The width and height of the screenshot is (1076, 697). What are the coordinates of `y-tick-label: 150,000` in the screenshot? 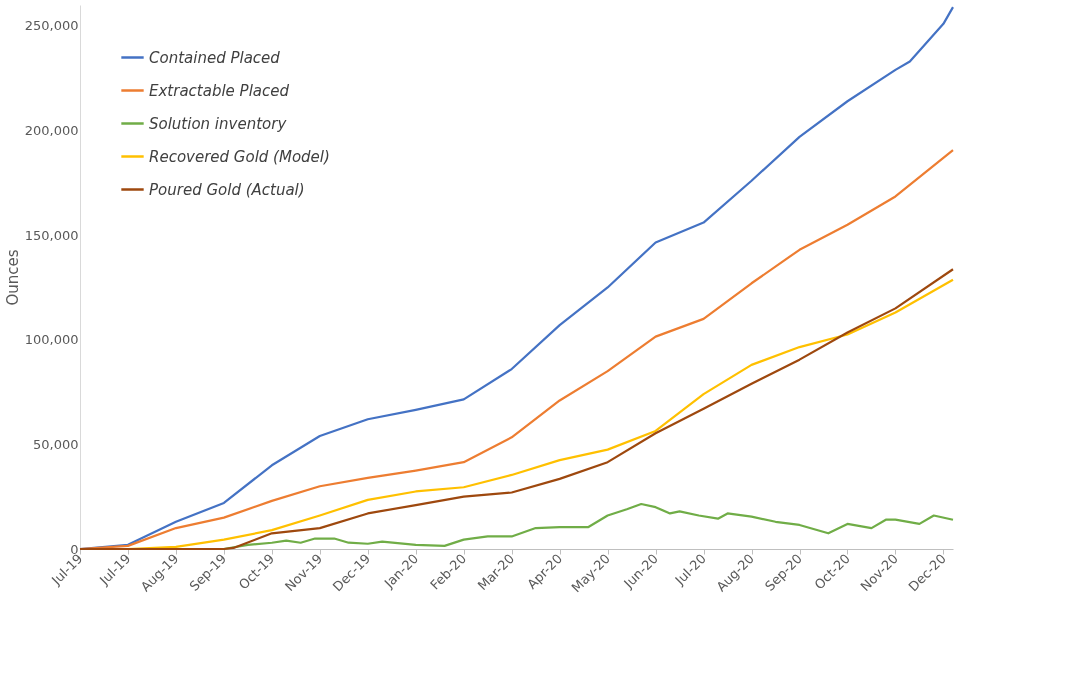 It's located at (51, 235).